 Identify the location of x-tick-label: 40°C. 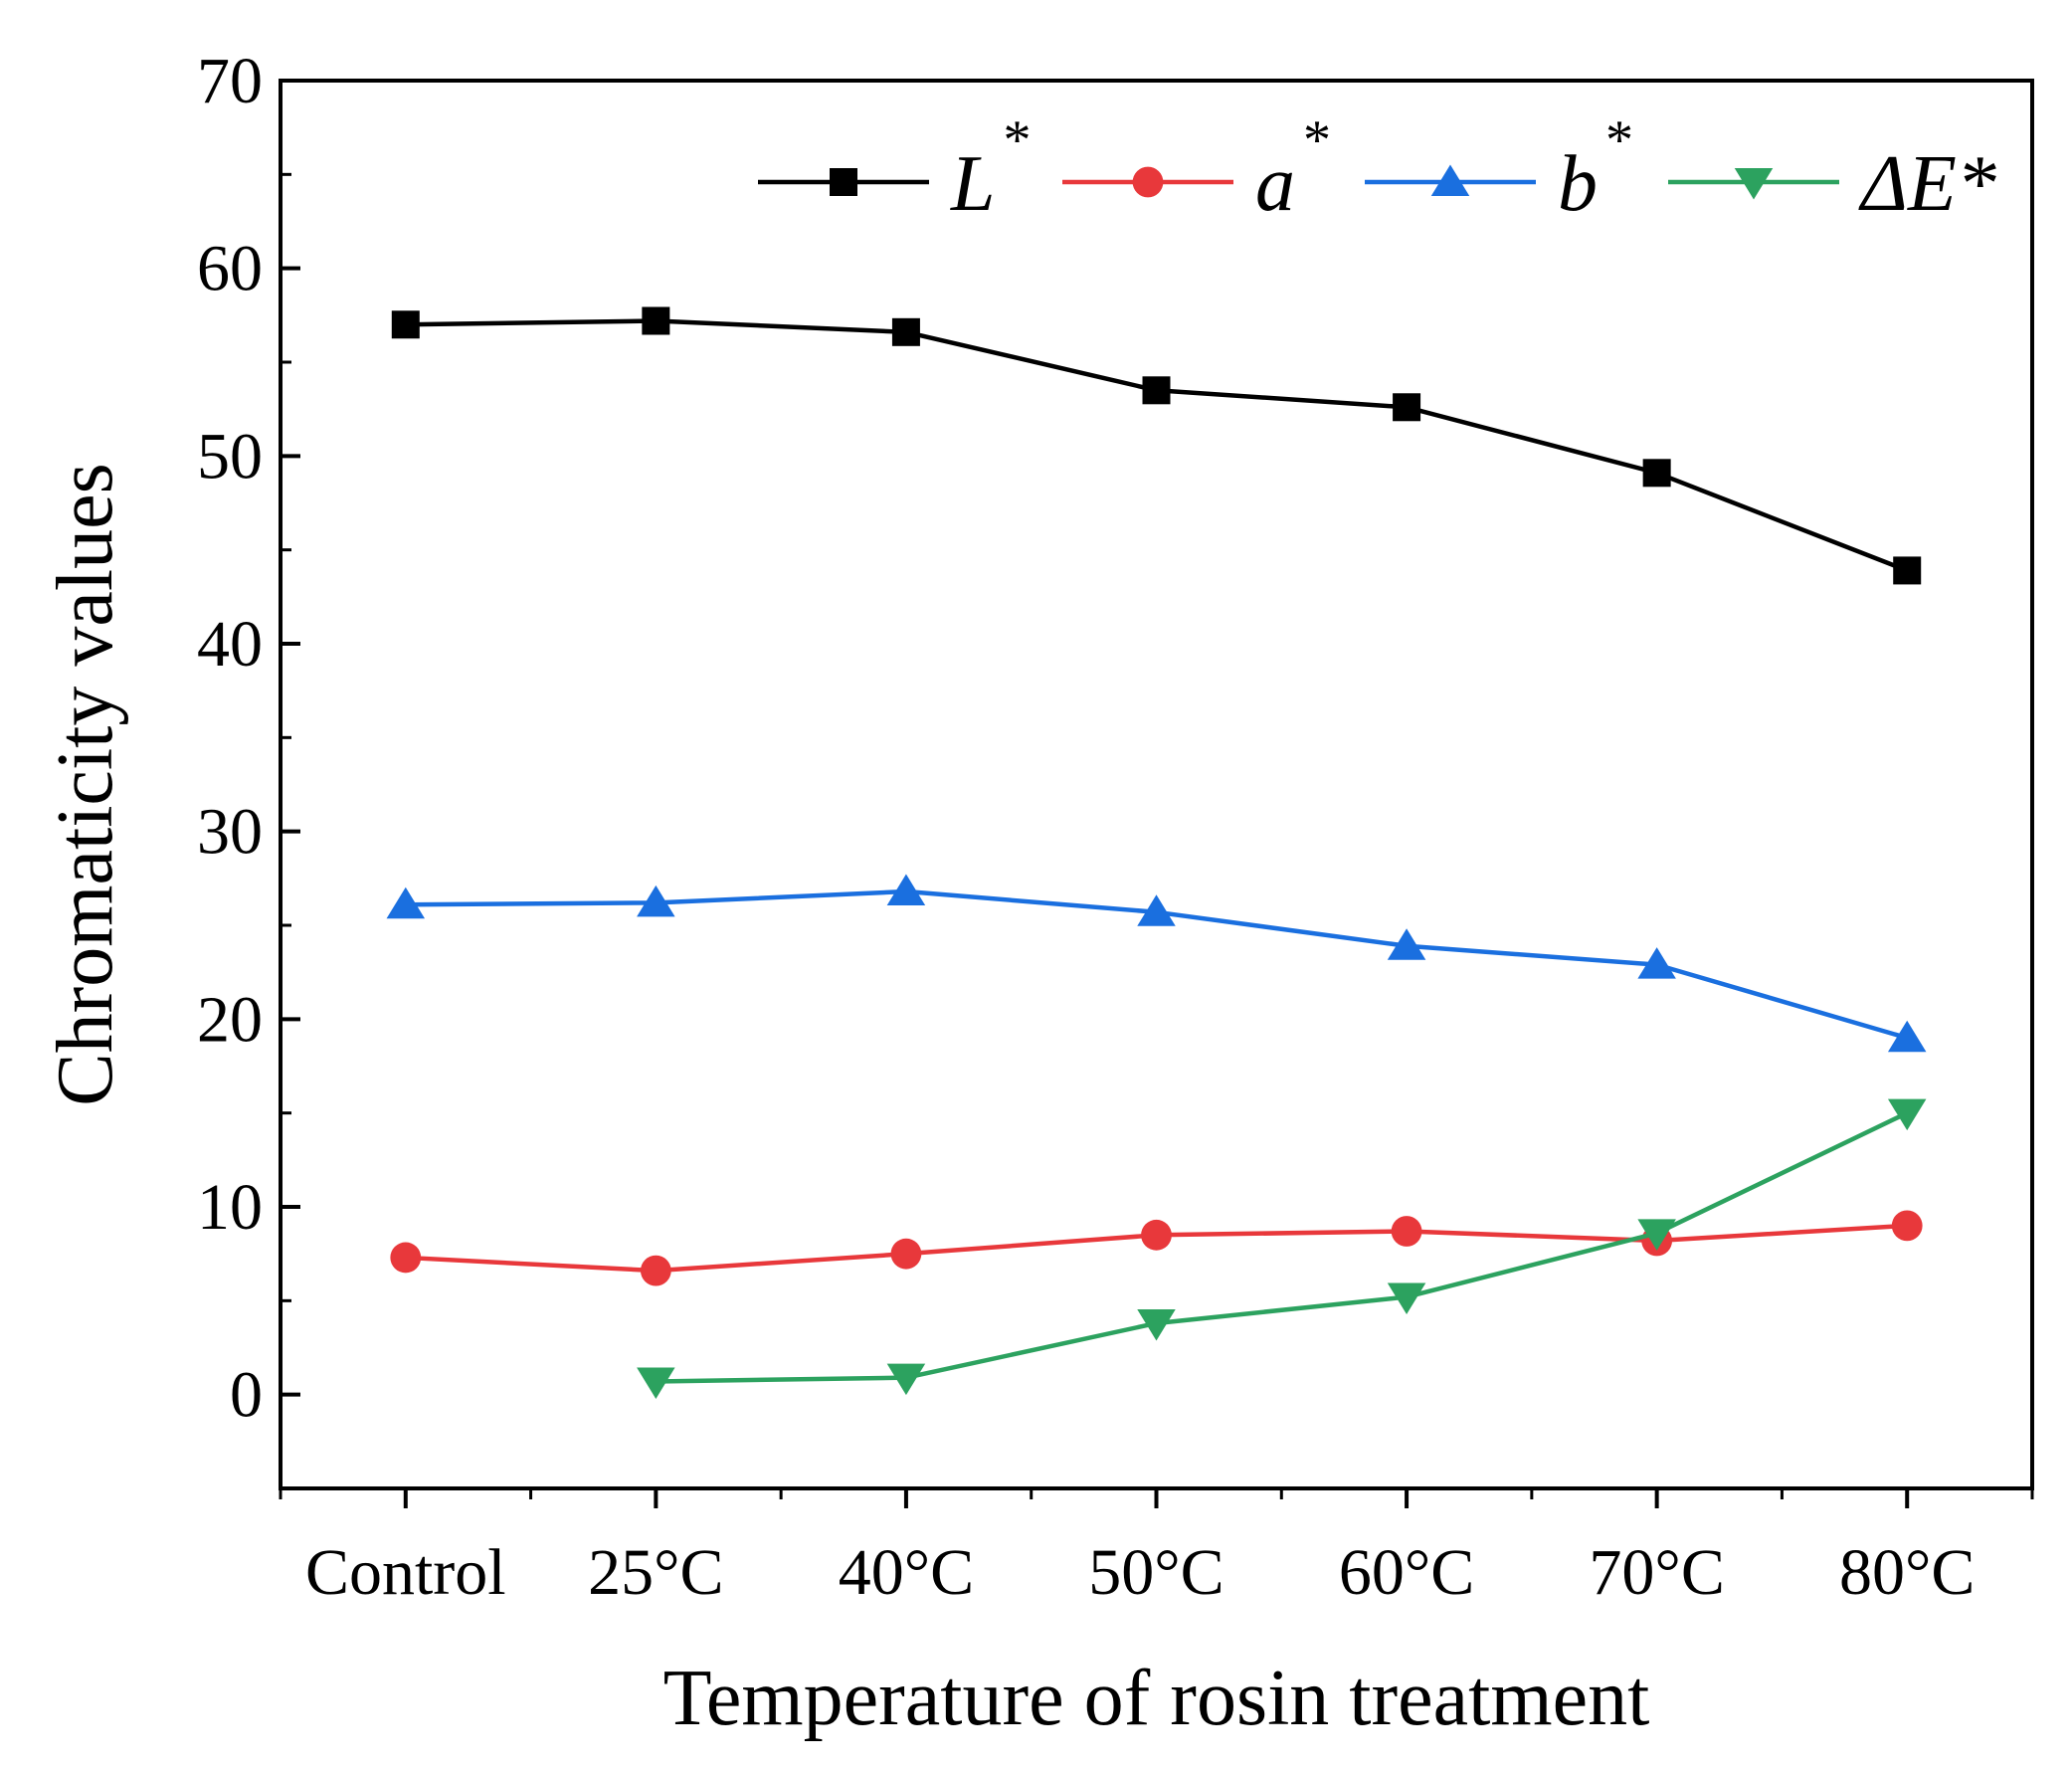
(906, 1572).